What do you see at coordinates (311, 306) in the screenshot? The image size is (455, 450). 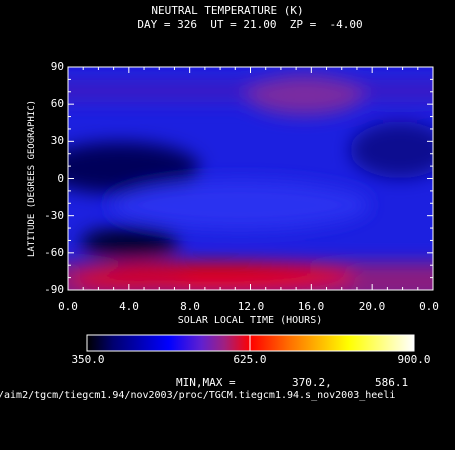 I see `x-tick-label: 16.0` at bounding box center [311, 306].